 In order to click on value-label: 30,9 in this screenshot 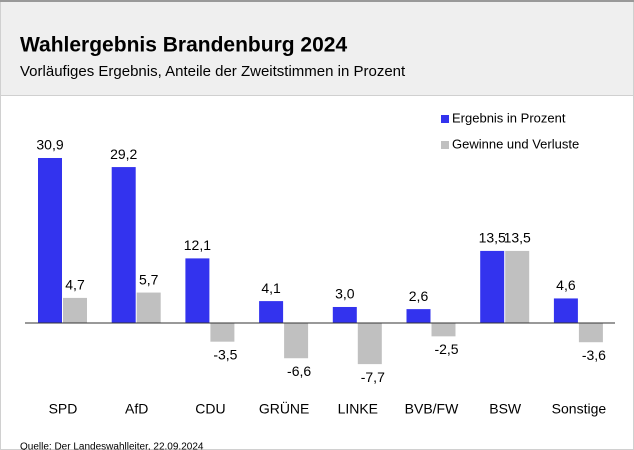, I will do `click(49, 145)`.